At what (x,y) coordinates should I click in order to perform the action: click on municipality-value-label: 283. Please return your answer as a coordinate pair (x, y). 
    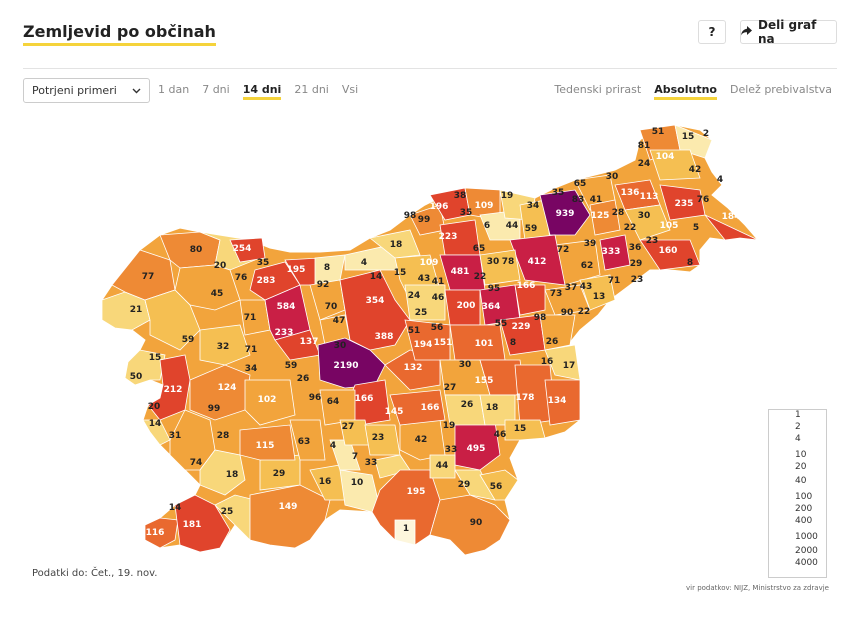
    Looking at the image, I should click on (266, 281).